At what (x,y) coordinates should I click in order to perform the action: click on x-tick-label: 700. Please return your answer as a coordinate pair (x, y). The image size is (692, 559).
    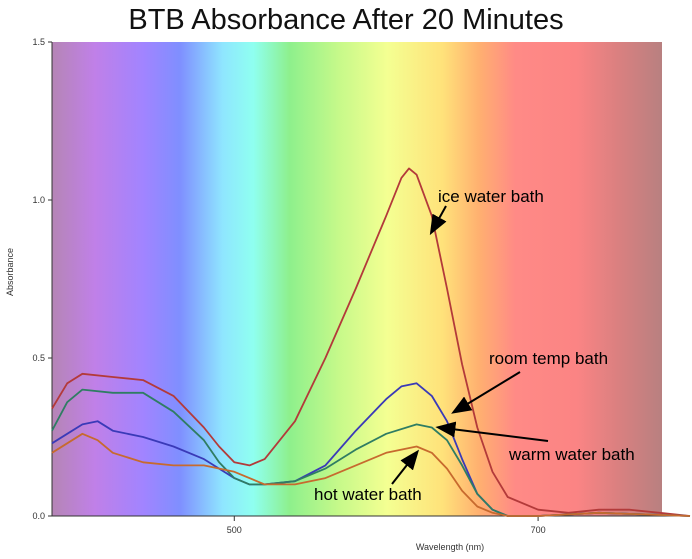
    Looking at the image, I should click on (538, 530).